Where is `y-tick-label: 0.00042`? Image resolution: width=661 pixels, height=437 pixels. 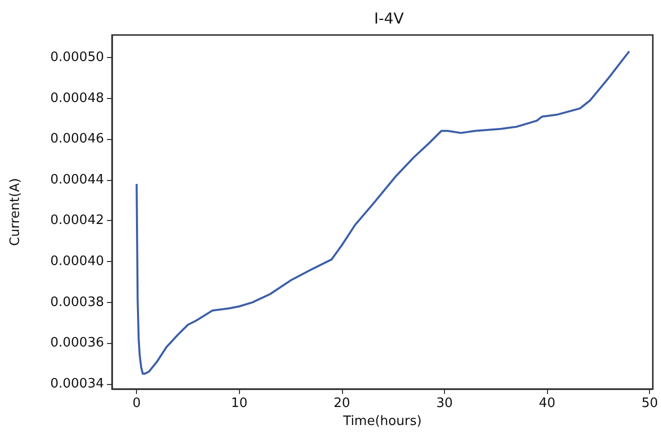
y-tick-label: 0.00042 is located at coordinates (77, 220).